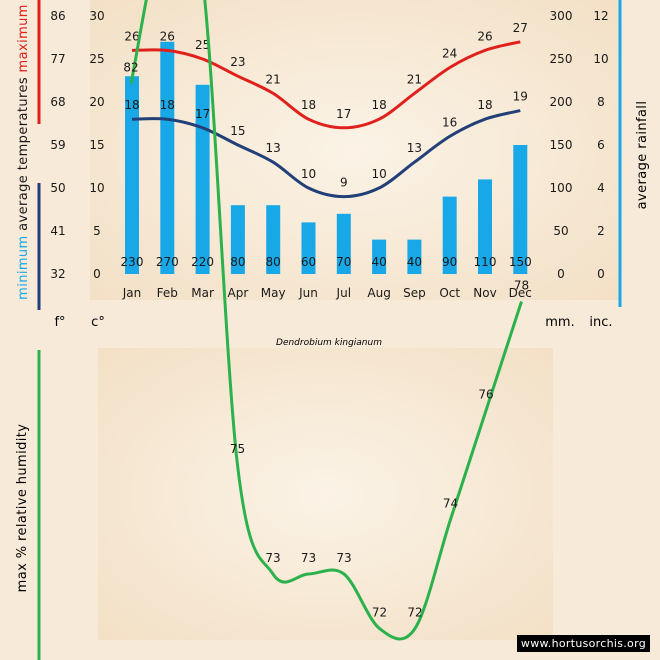 The height and width of the screenshot is (660, 660). I want to click on rainfall-axis-title: average rainfall, so click(642, 155).